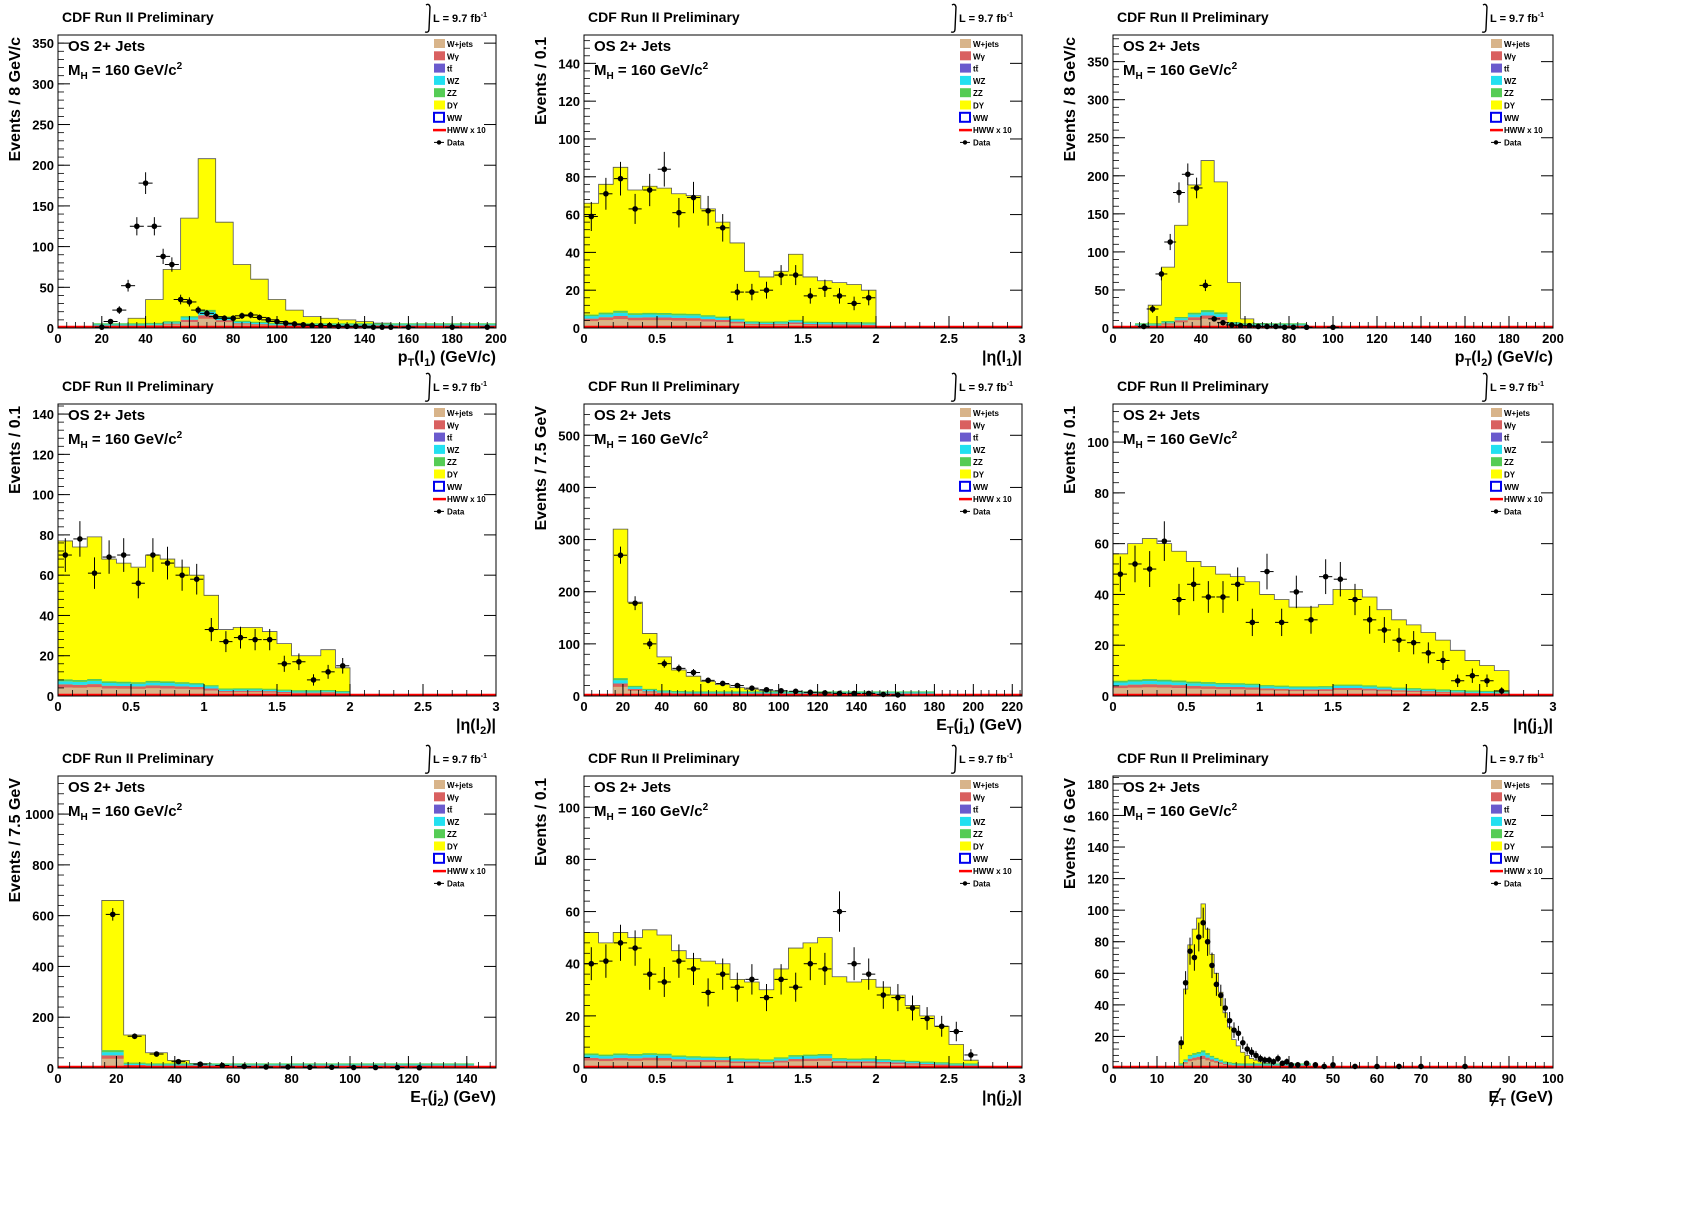 This screenshot has height=1206, width=1707. Describe the element at coordinates (1509, 1078) in the screenshot. I see `x-tick-label: 90` at that location.